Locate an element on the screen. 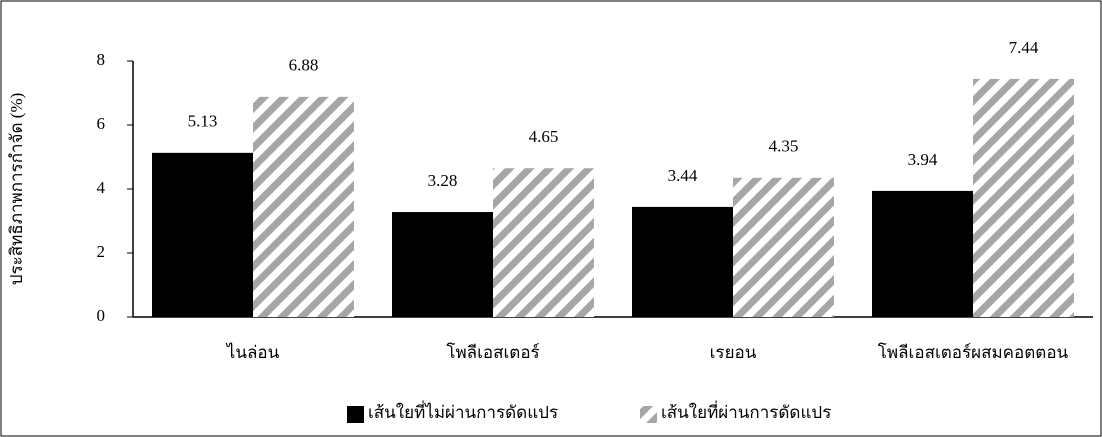 The image size is (1102, 437). x-tick-label: เรยอน is located at coordinates (733, 352).